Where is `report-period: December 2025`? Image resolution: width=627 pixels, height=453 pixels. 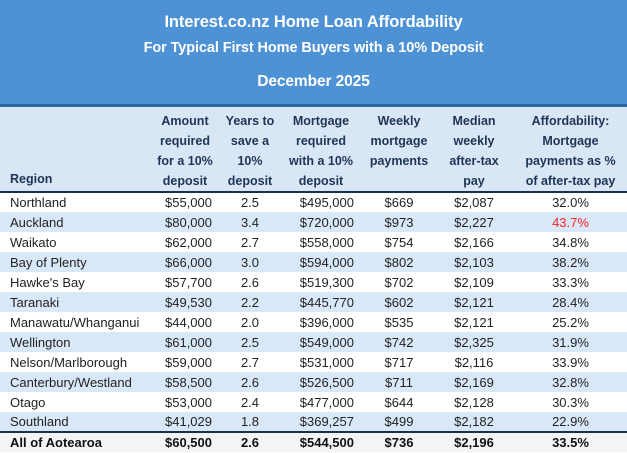 report-period: December 2025 is located at coordinates (313, 81).